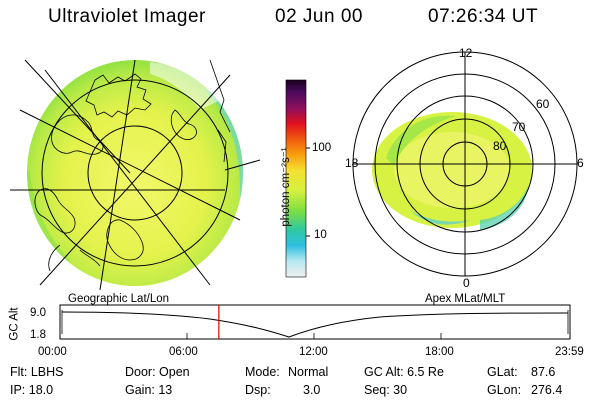 The height and width of the screenshot is (400, 600). What do you see at coordinates (286, 187) in the screenshot?
I see `colorbar-unit-label: photon cm⁻²s⁻¹` at bounding box center [286, 187].